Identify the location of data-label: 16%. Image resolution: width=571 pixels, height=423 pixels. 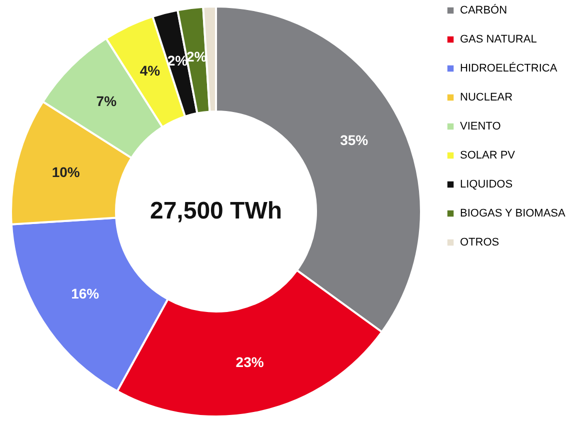
(85, 294).